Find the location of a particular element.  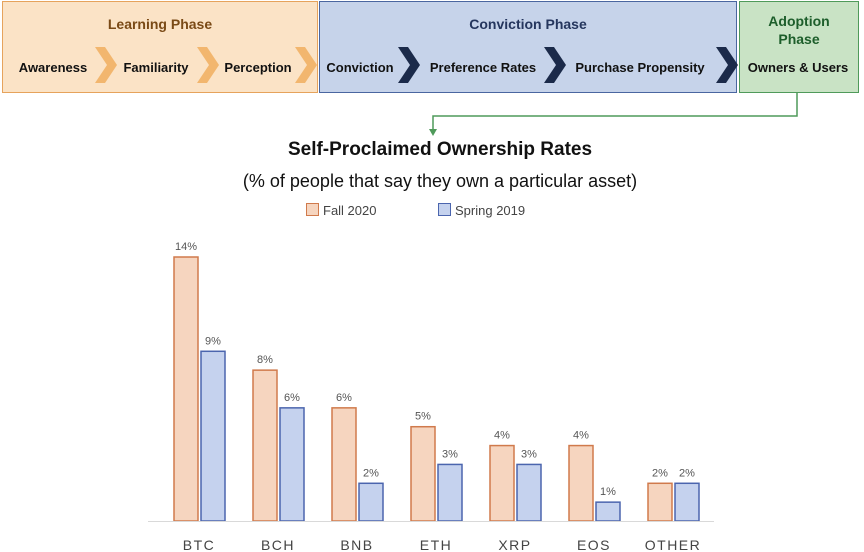

step-preference-rates: Preference Rates is located at coordinates (483, 67).